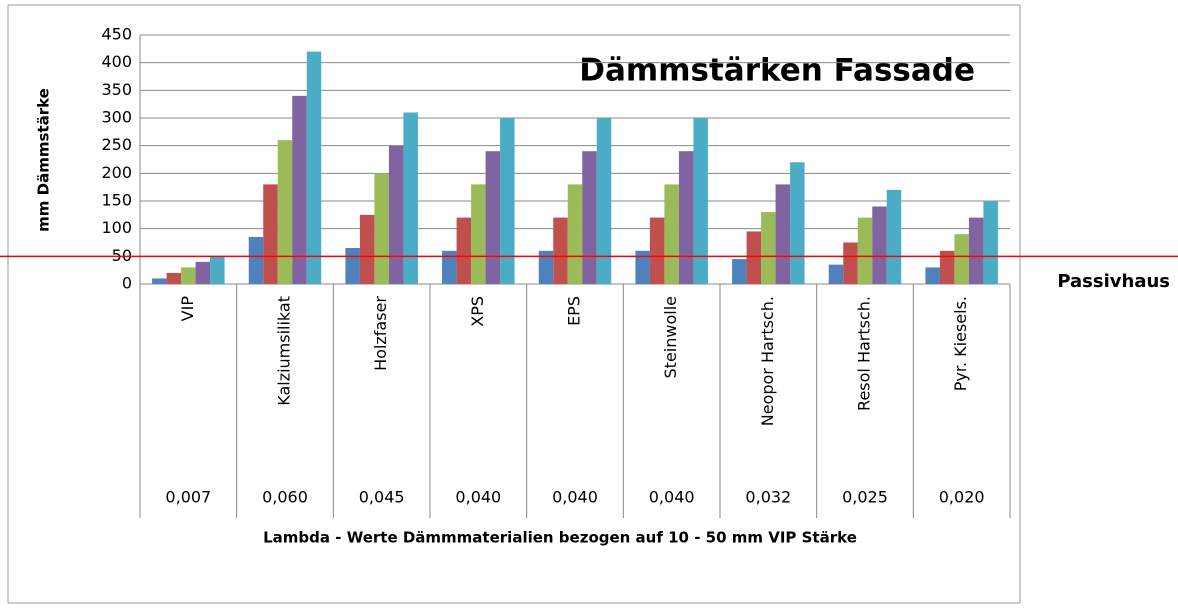 The height and width of the screenshot is (610, 1178). Describe the element at coordinates (777, 71) in the screenshot. I see `chart-title: Dämmstärken Fassade` at that location.